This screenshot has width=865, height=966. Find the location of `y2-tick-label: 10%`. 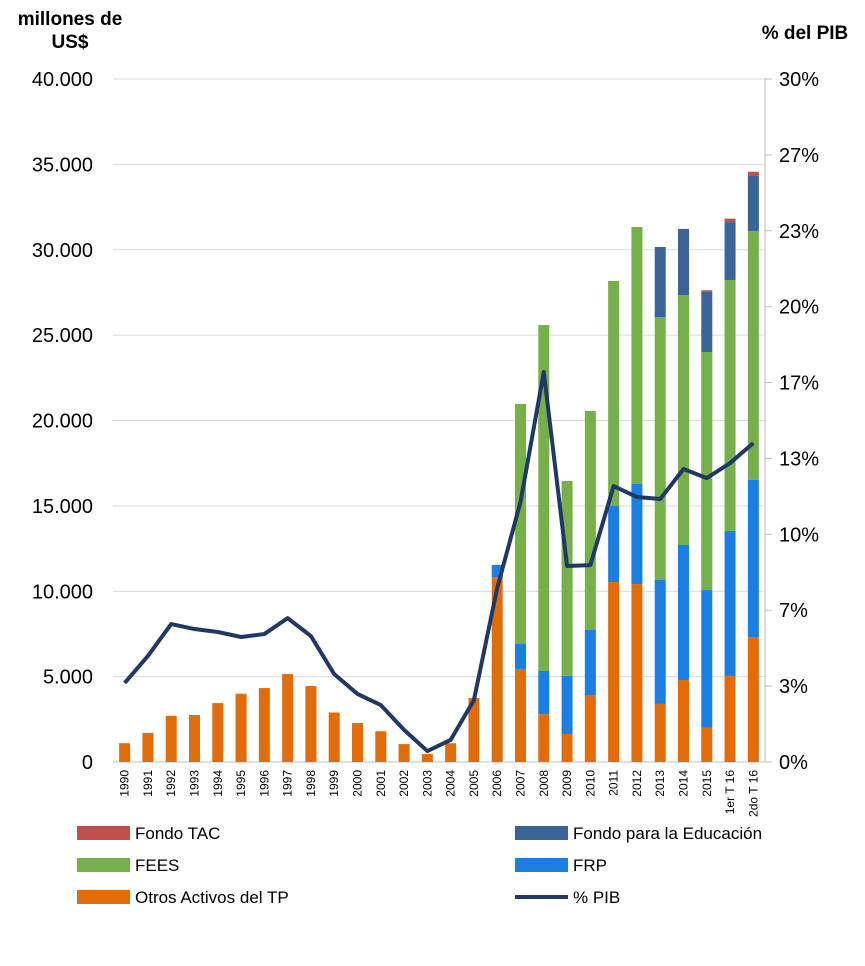

y2-tick-label: 10% is located at coordinates (799, 535).